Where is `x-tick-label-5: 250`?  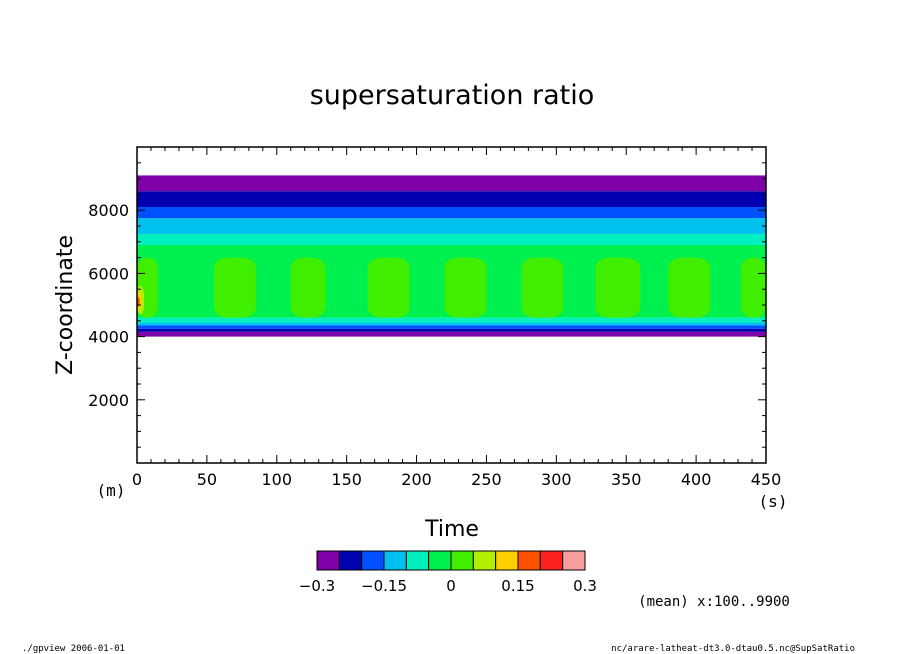 x-tick-label-5: 250 is located at coordinates (486, 479).